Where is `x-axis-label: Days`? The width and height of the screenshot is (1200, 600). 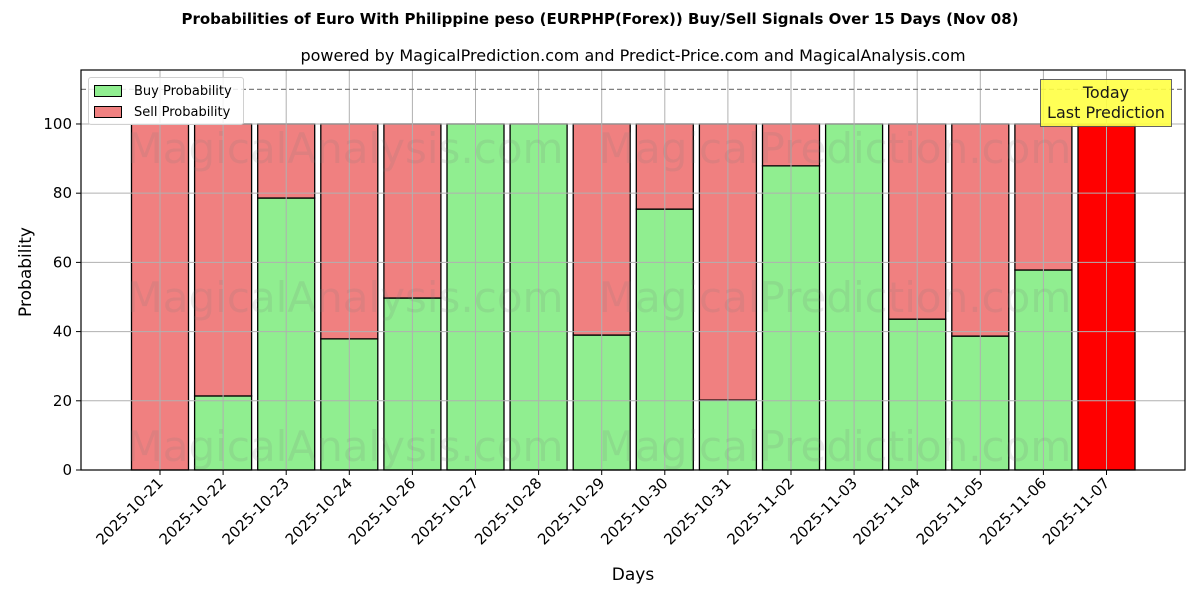 x-axis-label: Days is located at coordinates (633, 575).